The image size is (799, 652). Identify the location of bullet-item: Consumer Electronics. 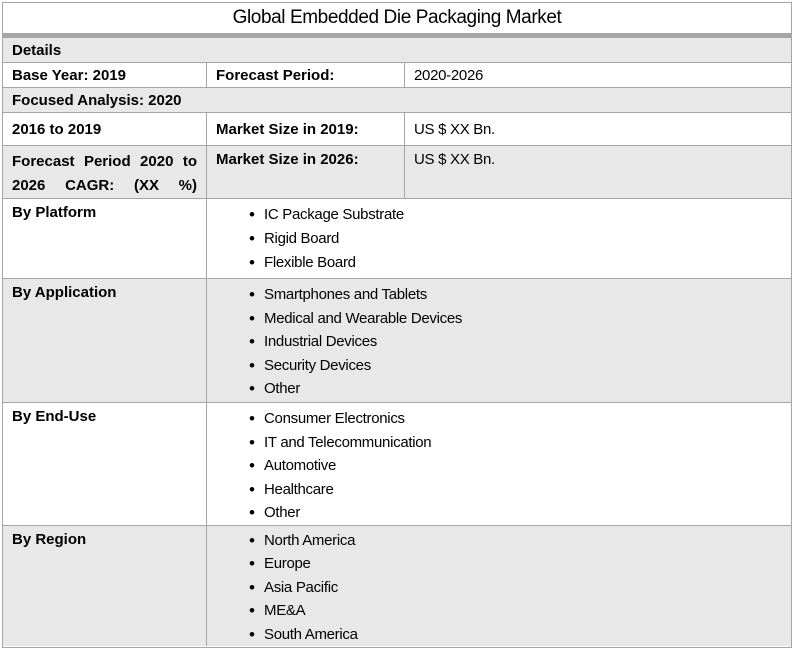
(499, 419).